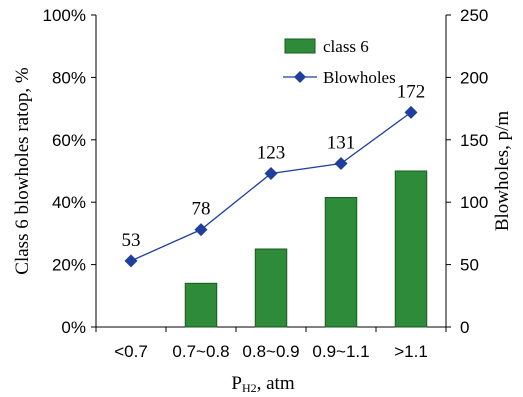 This screenshot has width=523, height=397. I want to click on legend: class 6 Blowholes, so click(339, 62).